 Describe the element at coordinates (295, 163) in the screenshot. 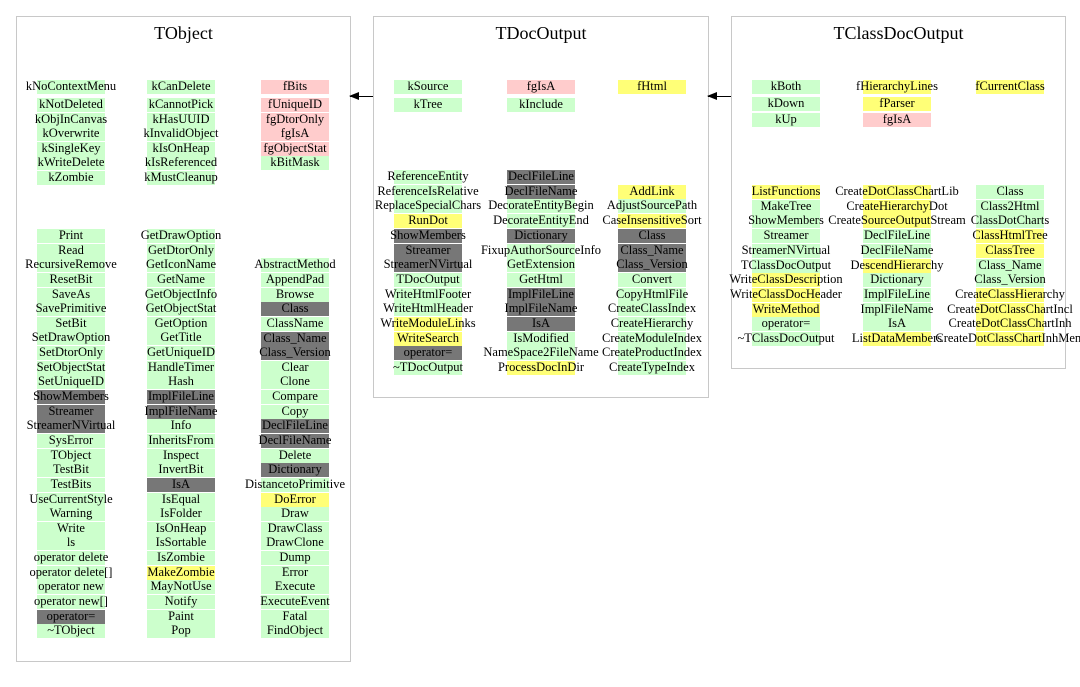

I see `member-entry: kBitMask` at that location.